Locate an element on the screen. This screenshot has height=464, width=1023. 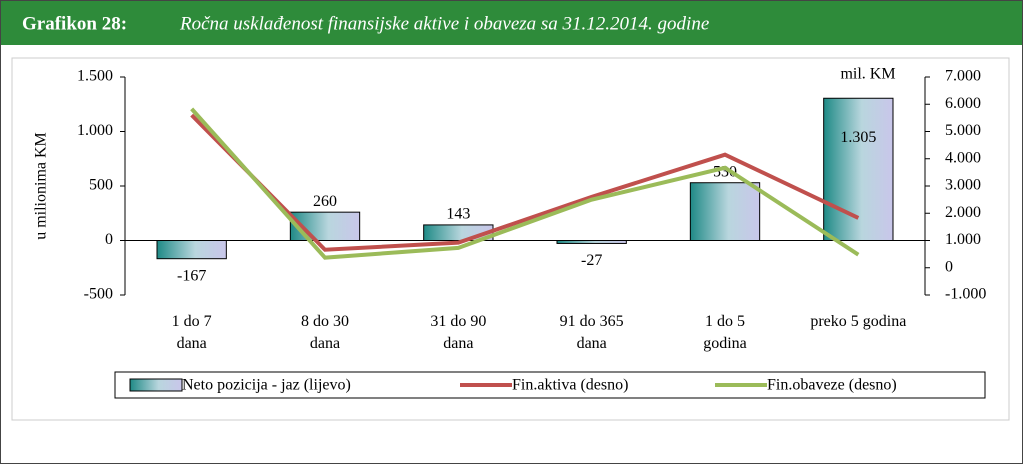
x-tick-label: 8 do 30 dana is located at coordinates (325, 332).